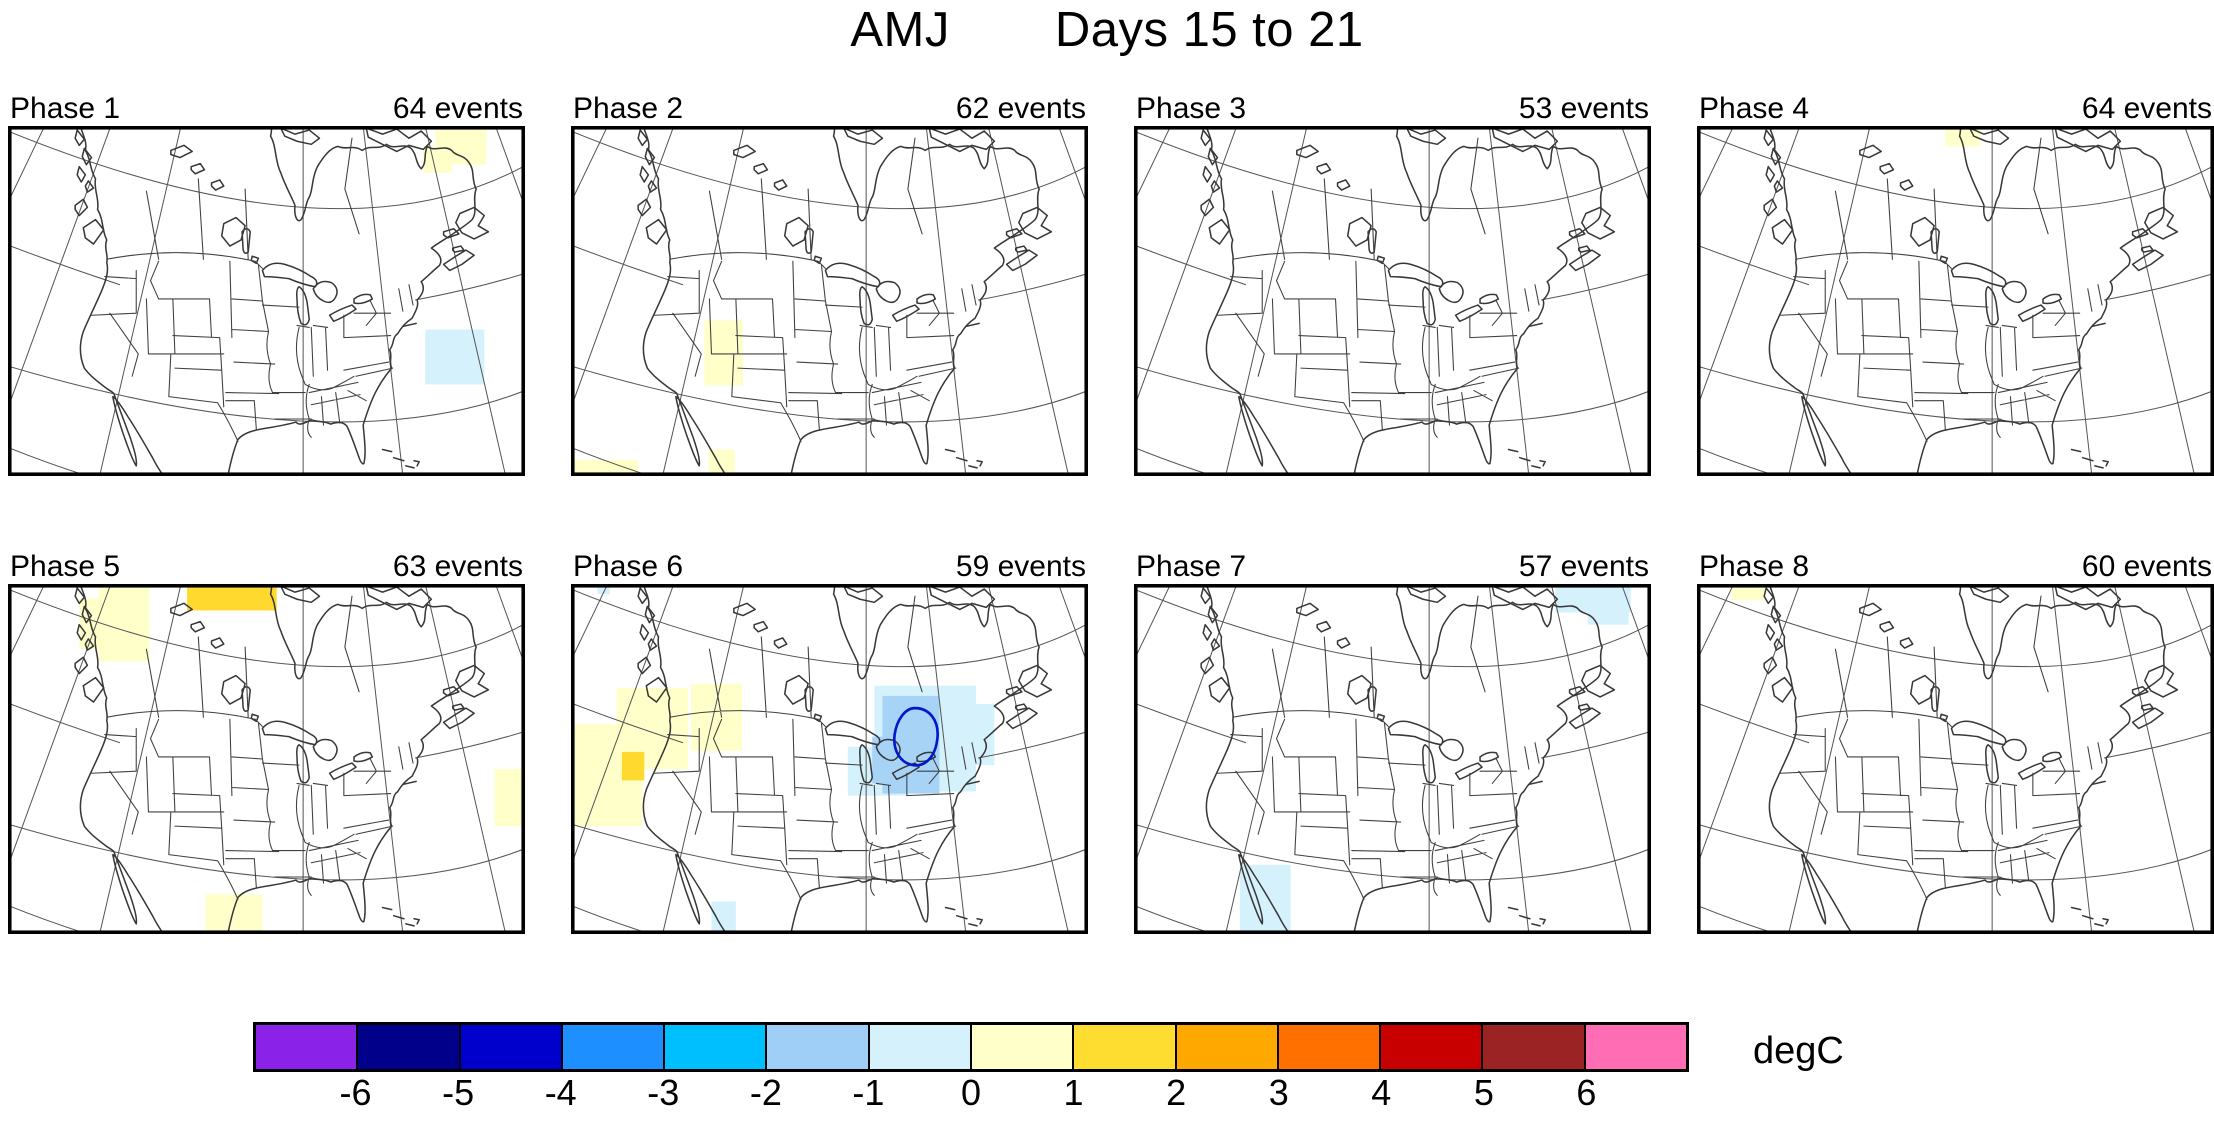  I want to click on figure-title: AMJ Days 15 to 21, so click(1107, 30).